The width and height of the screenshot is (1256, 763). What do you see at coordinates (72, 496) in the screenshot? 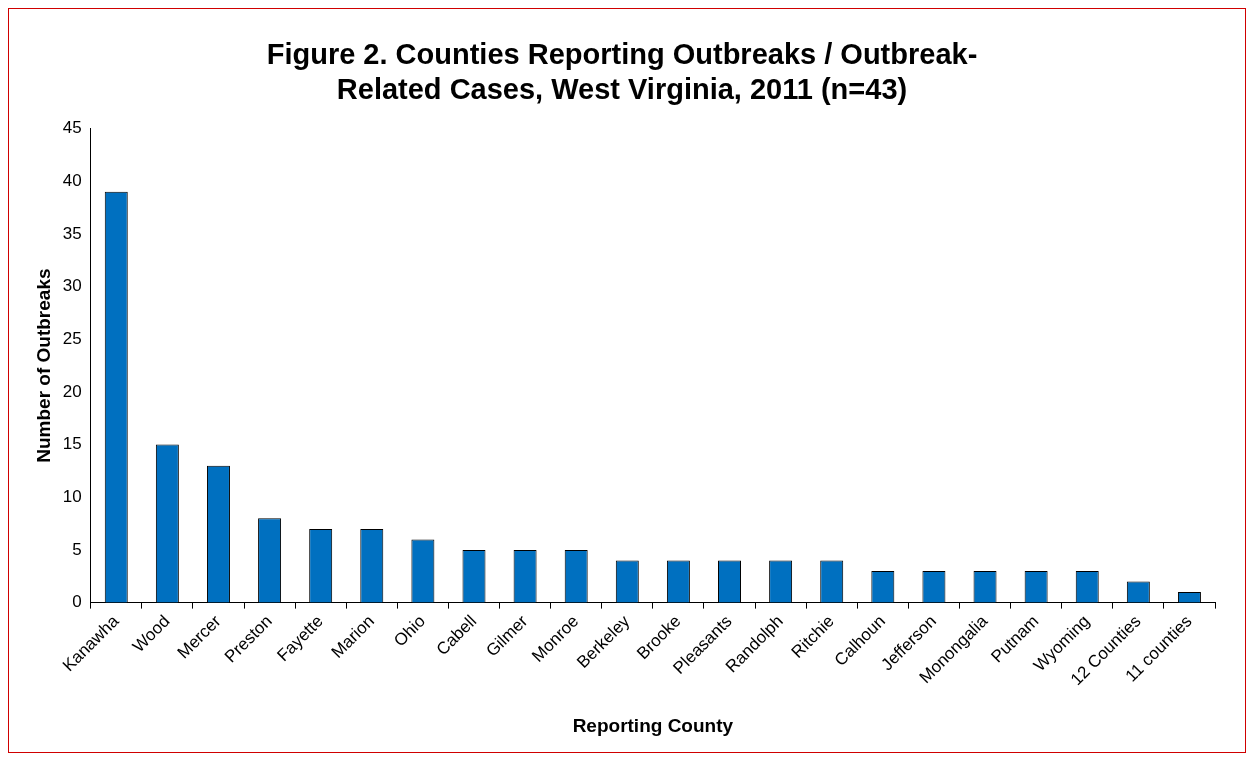
I see `y-tick-label: 10` at bounding box center [72, 496].